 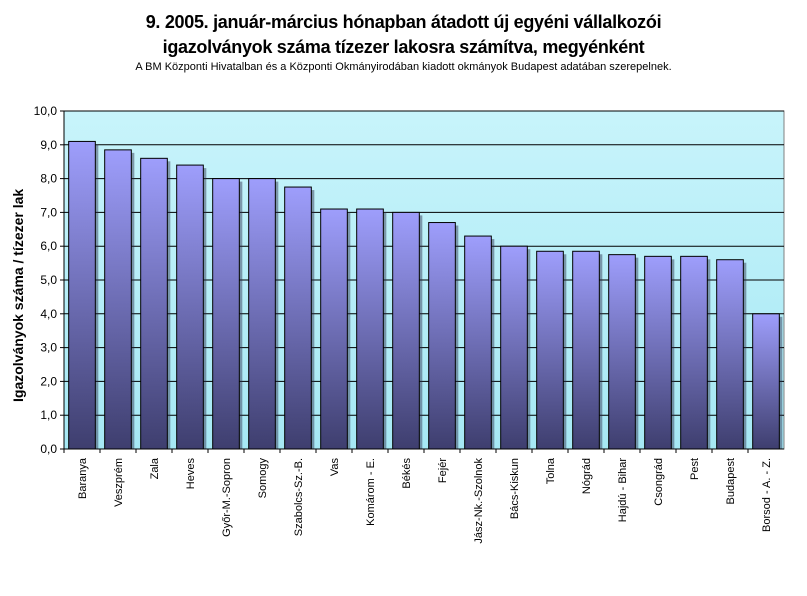 What do you see at coordinates (46, 111) in the screenshot?
I see `y-tick-label: 10,0` at bounding box center [46, 111].